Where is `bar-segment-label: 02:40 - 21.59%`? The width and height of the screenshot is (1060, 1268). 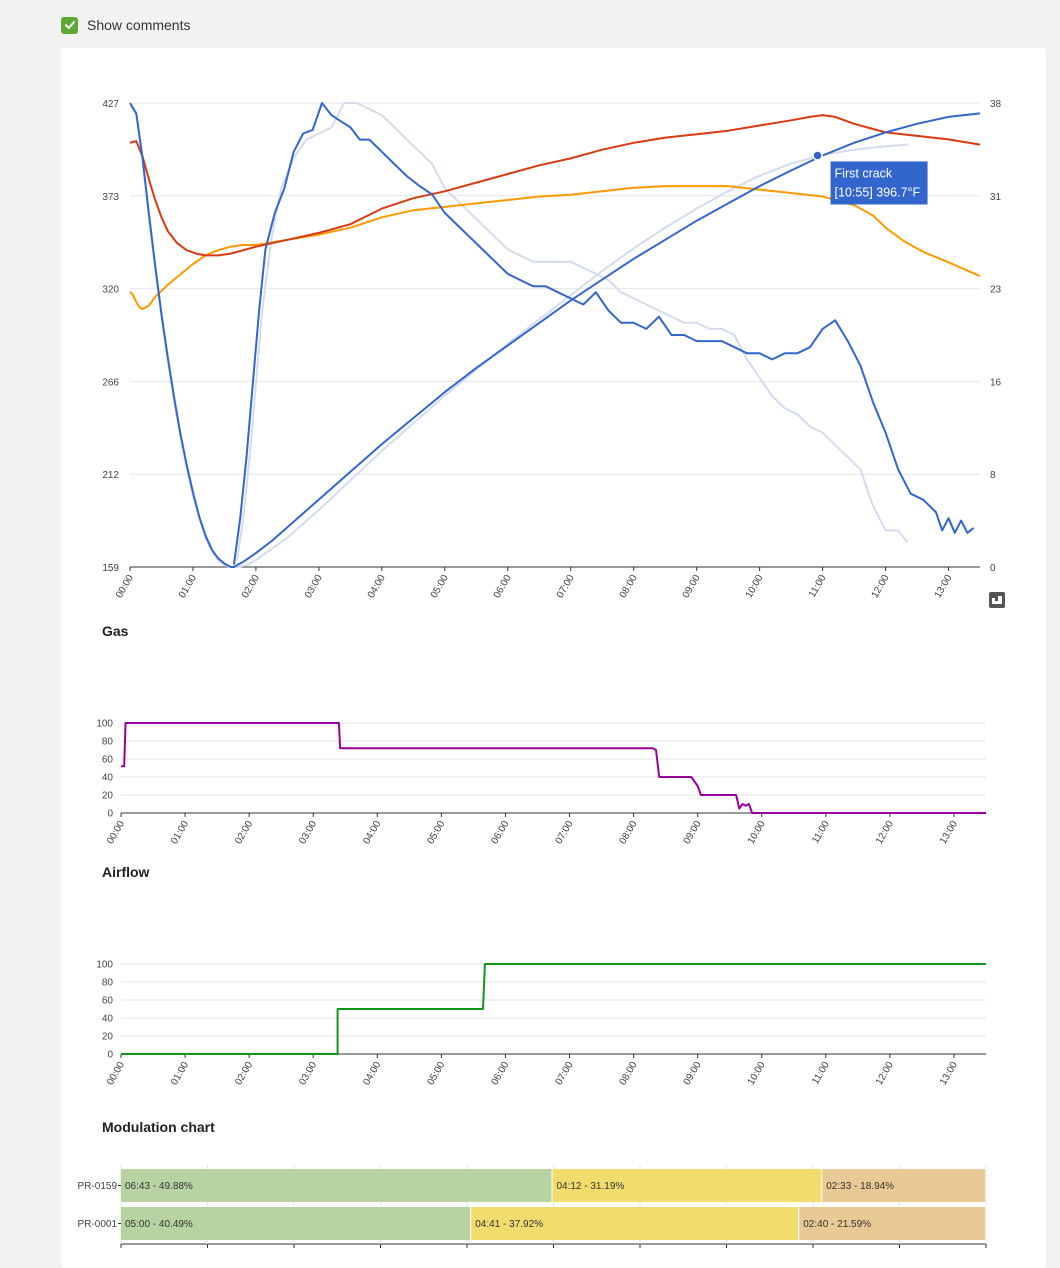 bar-segment-label: 02:40 - 21.59% is located at coordinates (837, 1224).